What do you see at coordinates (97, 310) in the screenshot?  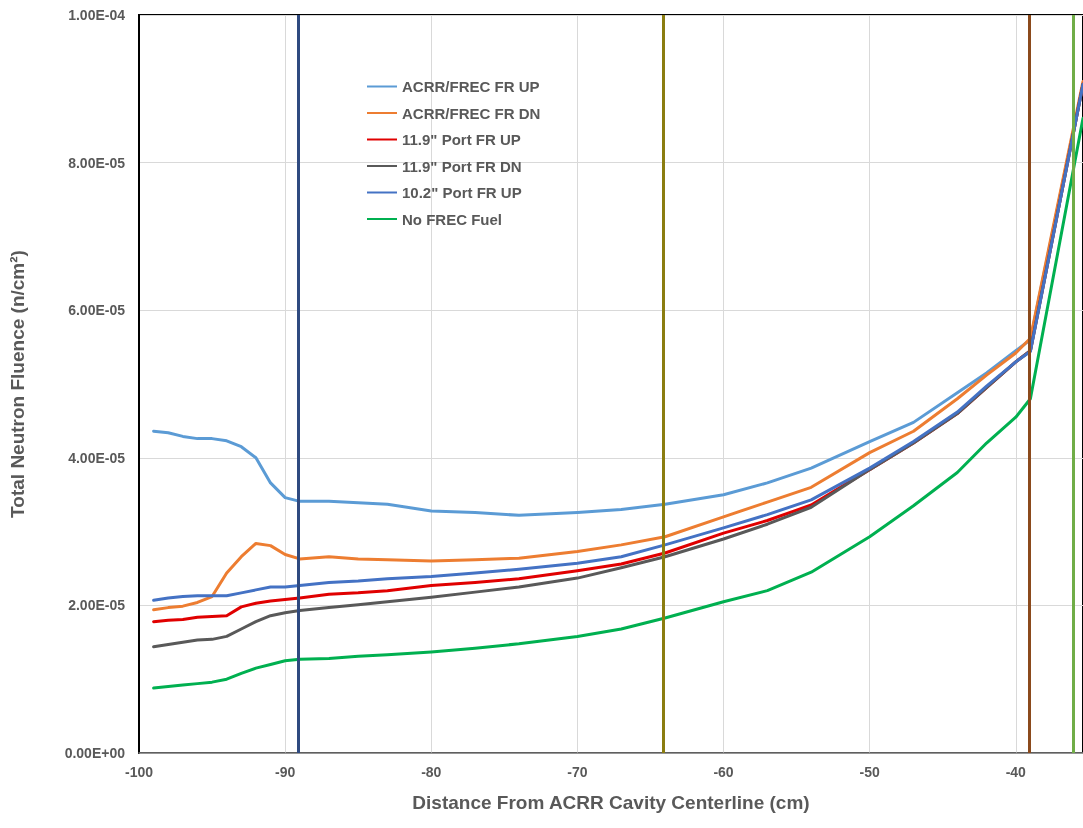 I see `y-tick-label: 6.00E-05` at bounding box center [97, 310].